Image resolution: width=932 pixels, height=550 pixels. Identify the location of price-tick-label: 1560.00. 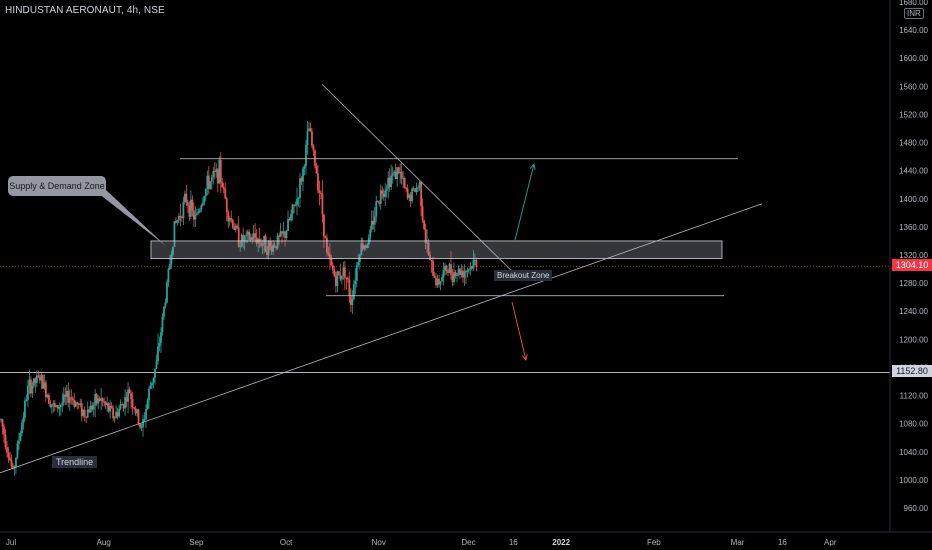
(913, 86).